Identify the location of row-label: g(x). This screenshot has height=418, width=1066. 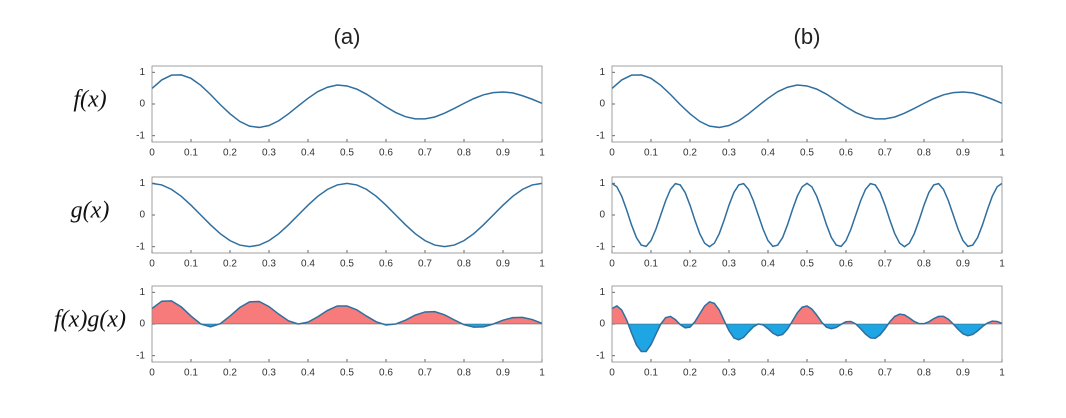
(90, 211).